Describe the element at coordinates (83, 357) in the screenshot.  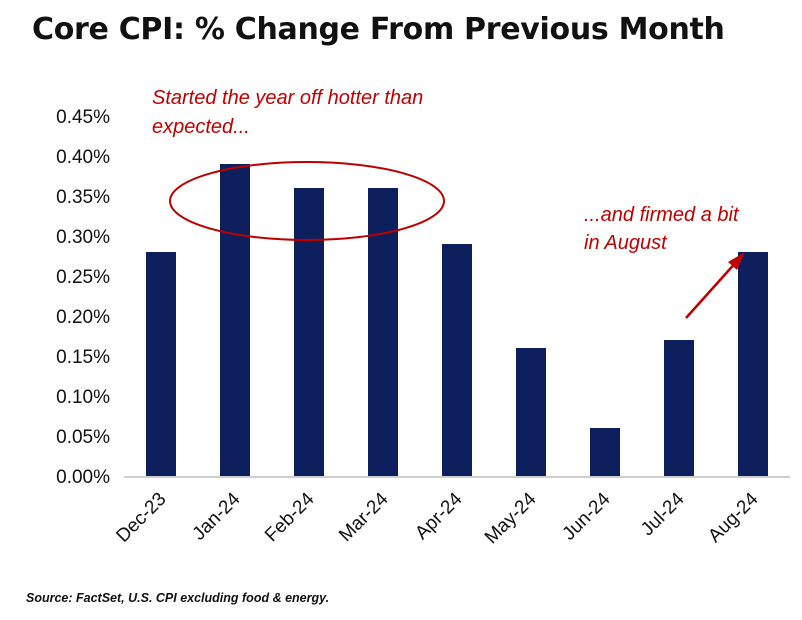
I see `y-tick-label: 0.15%` at that location.